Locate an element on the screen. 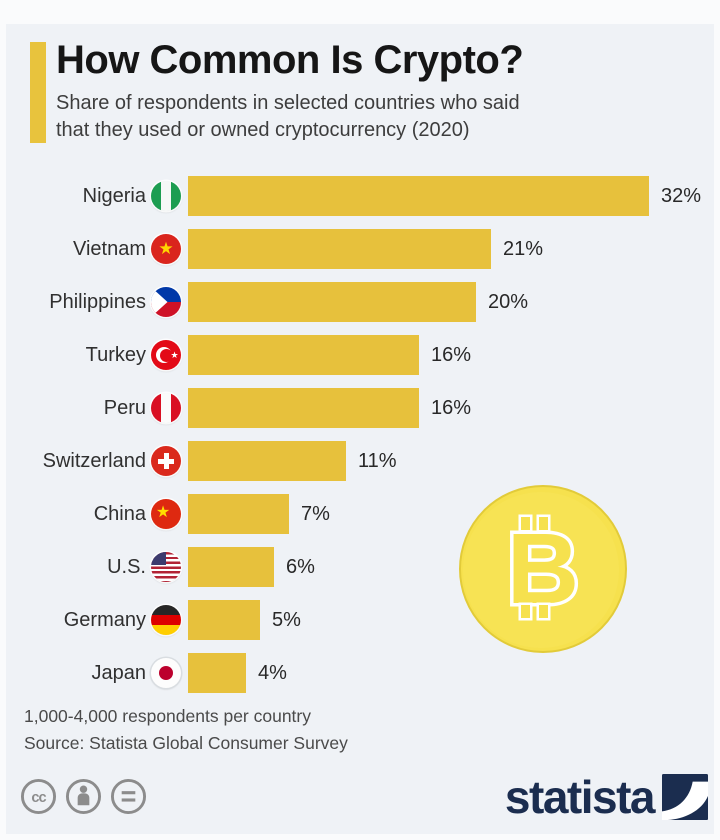  svg-text: cc is located at coordinates (38, 798).